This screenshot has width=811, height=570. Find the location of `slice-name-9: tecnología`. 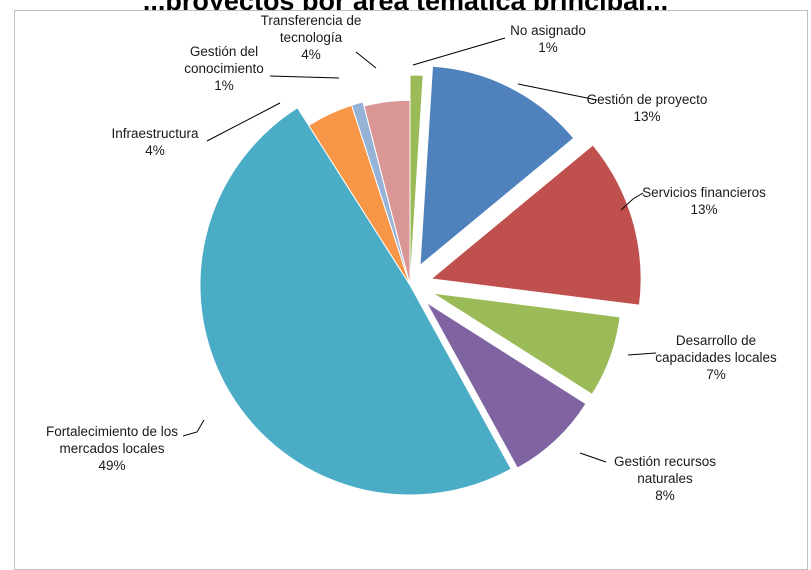

slice-name-9: tecnología is located at coordinates (311, 37).